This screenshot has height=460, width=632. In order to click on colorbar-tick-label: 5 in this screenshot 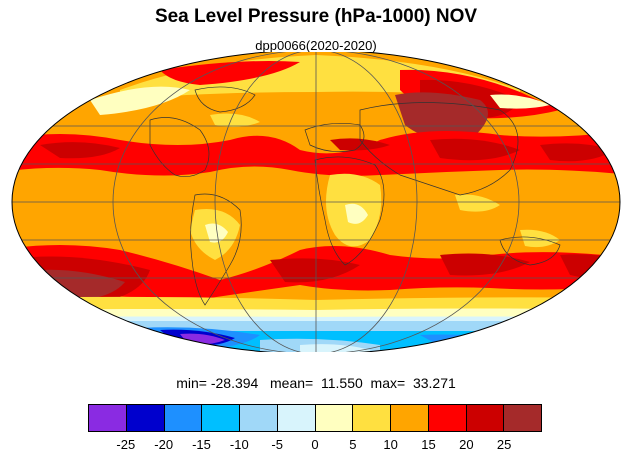, I will do `click(353, 444)`.